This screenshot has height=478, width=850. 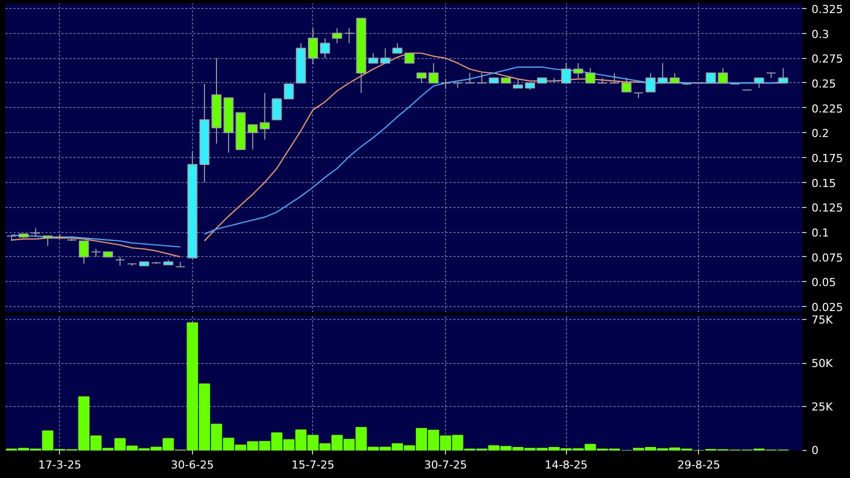 I want to click on x-tick-label: 30-6-25, so click(x=192, y=465).